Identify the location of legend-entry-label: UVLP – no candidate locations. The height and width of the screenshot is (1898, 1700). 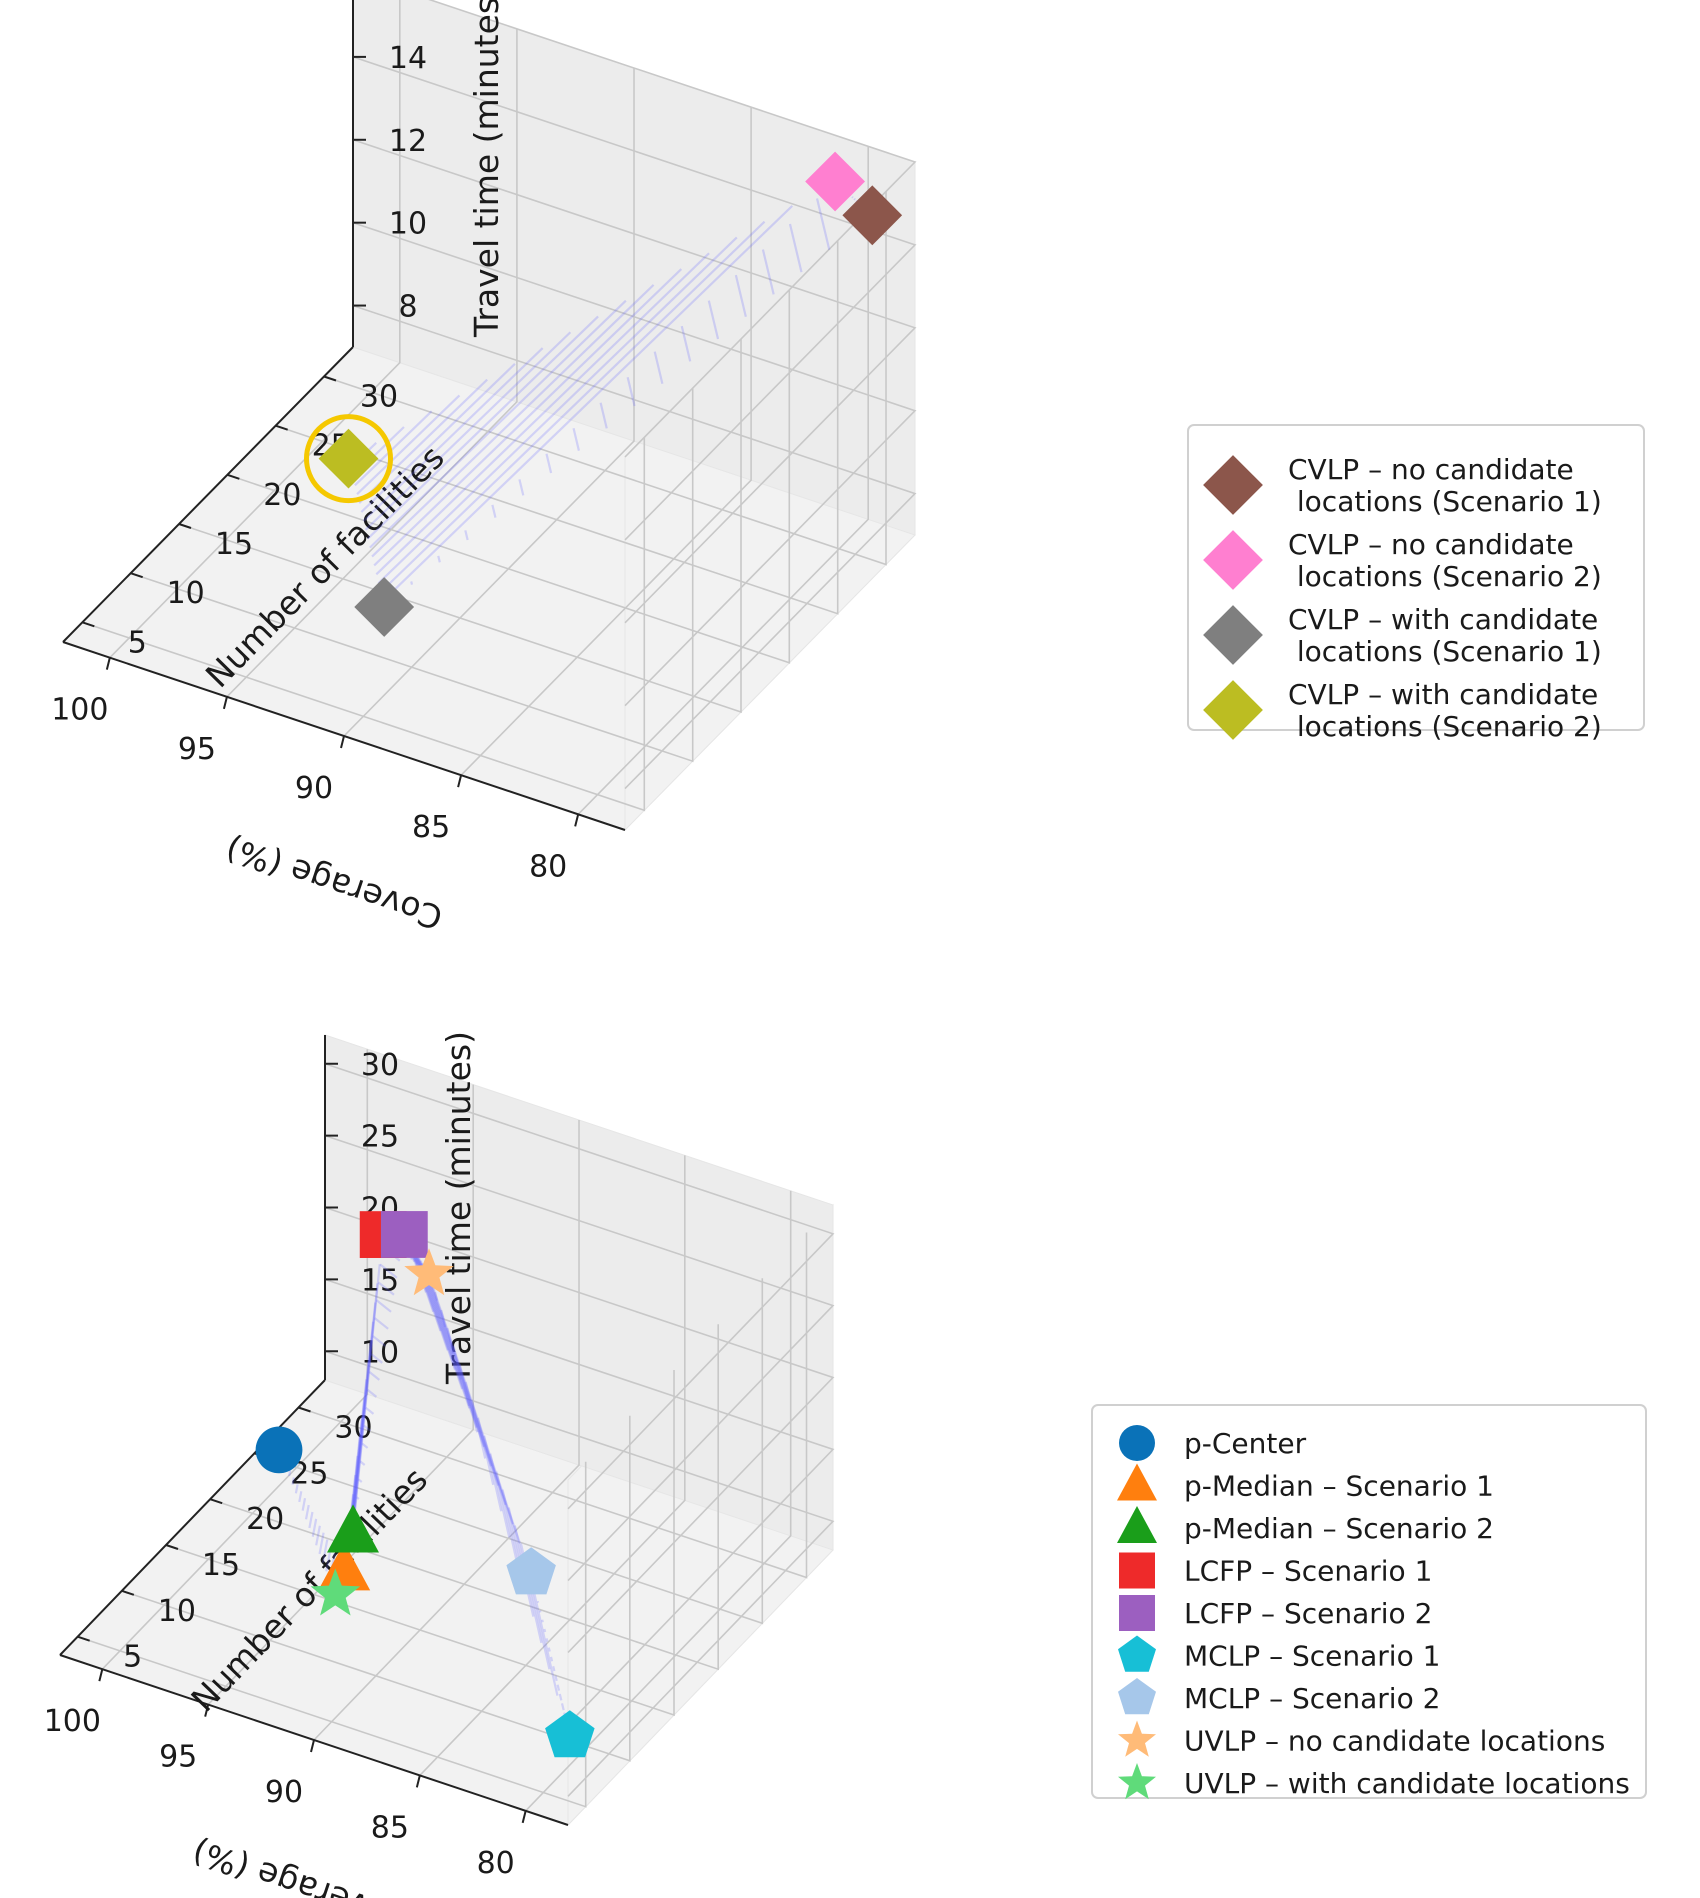
(1394, 1741).